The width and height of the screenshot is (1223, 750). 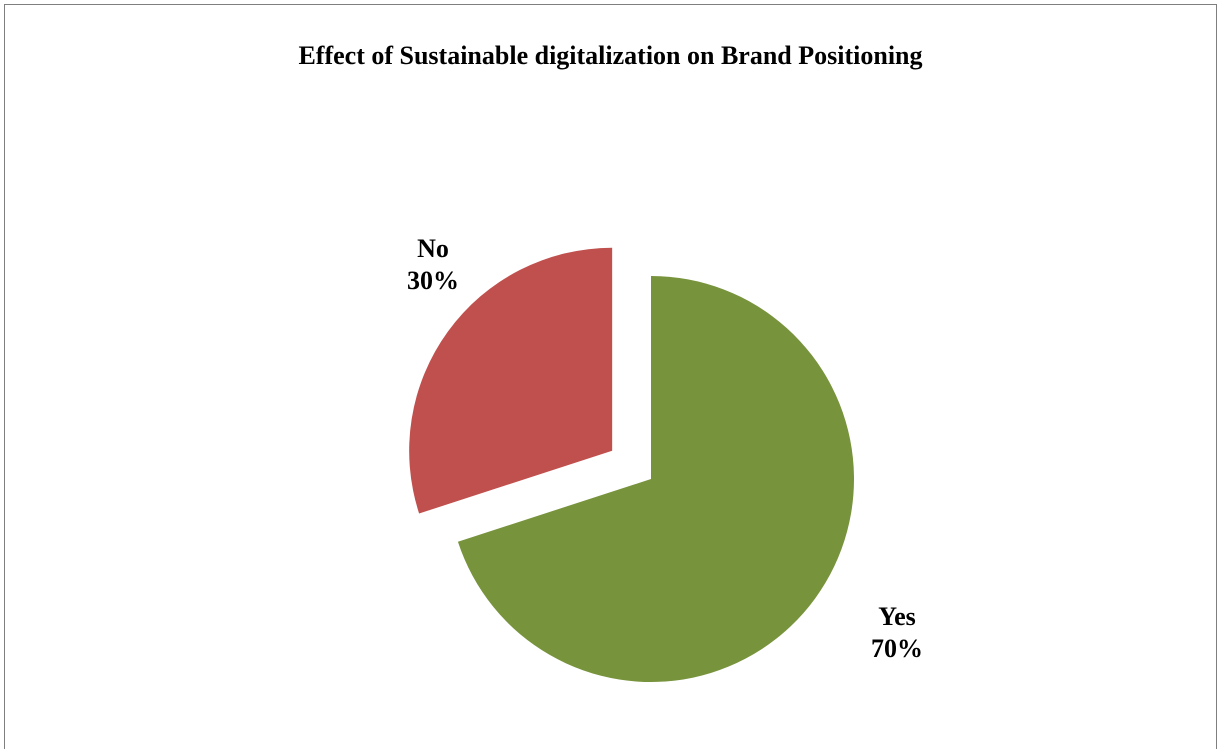 I want to click on pie-slice-no, so click(x=511, y=380).